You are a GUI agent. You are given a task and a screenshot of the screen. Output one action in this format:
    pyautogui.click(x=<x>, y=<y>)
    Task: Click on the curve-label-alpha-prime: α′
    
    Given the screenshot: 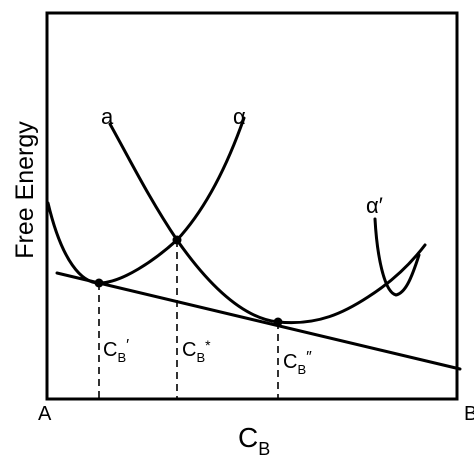 What is the action you would take?
    pyautogui.click(x=374, y=205)
    